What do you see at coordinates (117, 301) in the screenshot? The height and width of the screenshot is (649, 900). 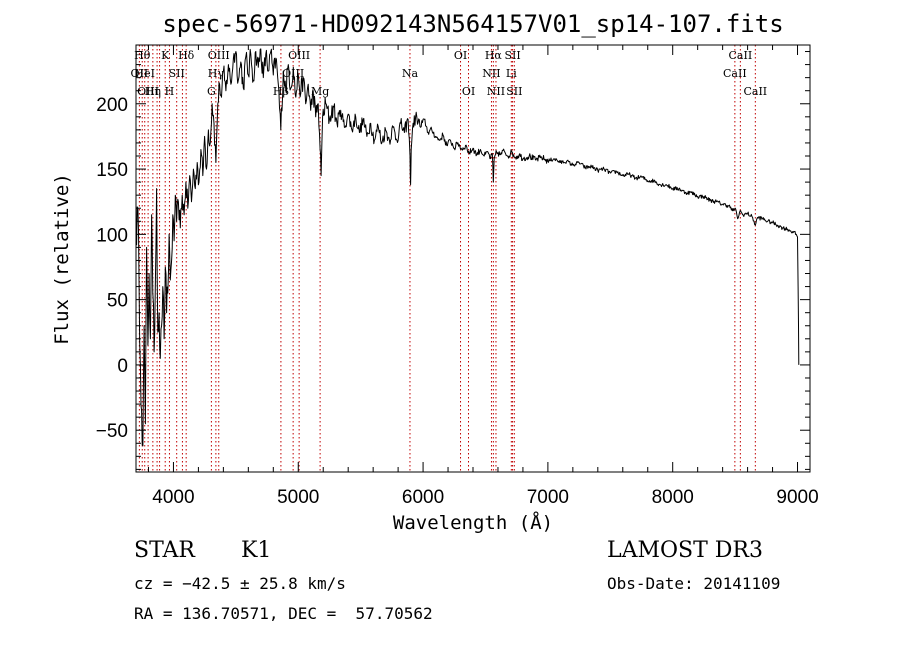 I see `y-tick-label: 50` at bounding box center [117, 301].